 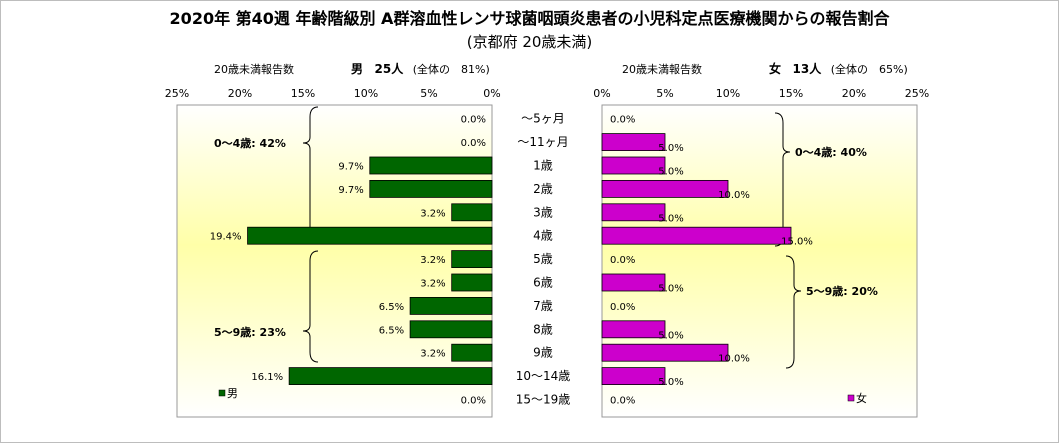 What do you see at coordinates (543, 329) in the screenshot?
I see `category-label: 8歳` at bounding box center [543, 329].